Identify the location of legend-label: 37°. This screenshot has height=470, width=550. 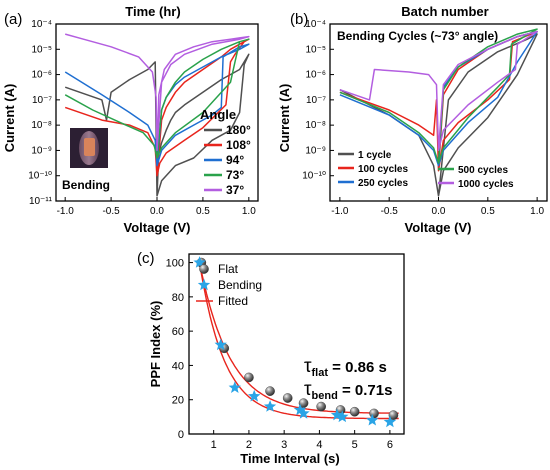
(235, 190).